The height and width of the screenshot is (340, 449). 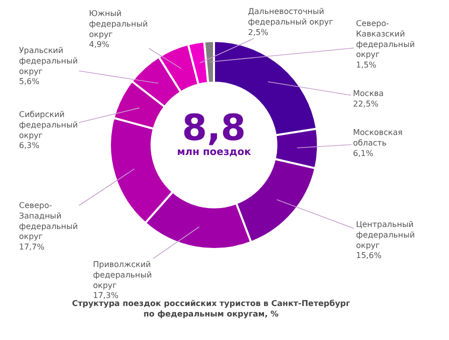 What do you see at coordinates (118, 24) in the screenshot?
I see `slice-label: Южный федеральный округ` at bounding box center [118, 24].